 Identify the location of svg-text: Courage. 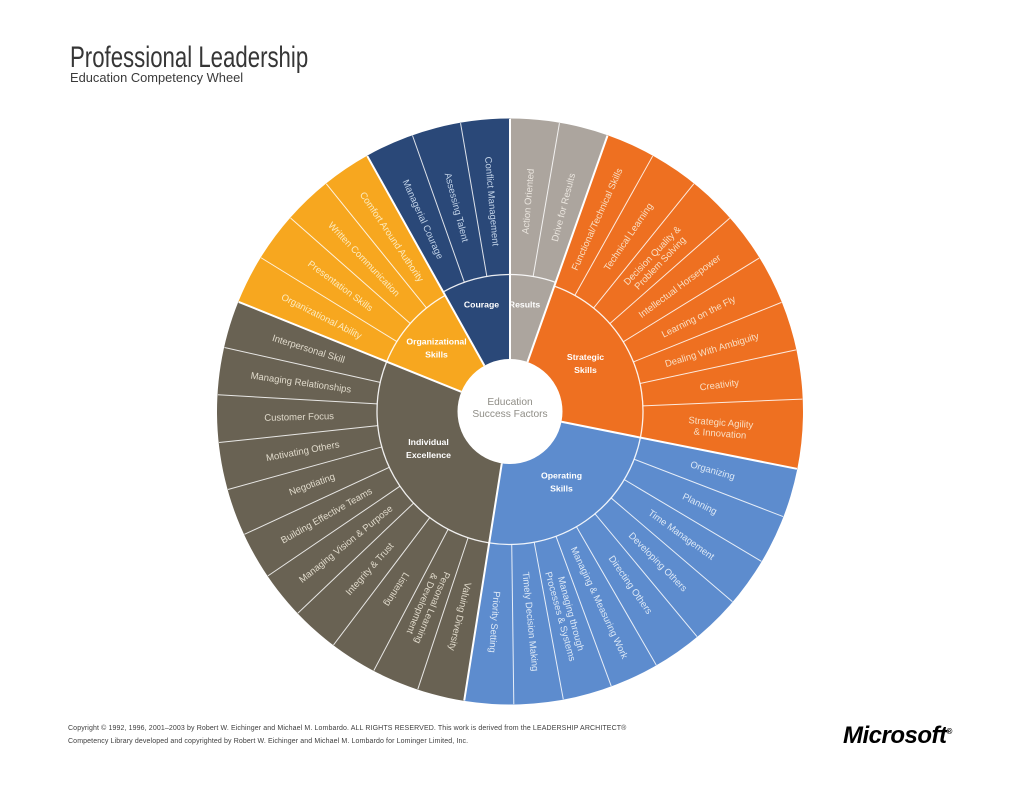
(481, 305).